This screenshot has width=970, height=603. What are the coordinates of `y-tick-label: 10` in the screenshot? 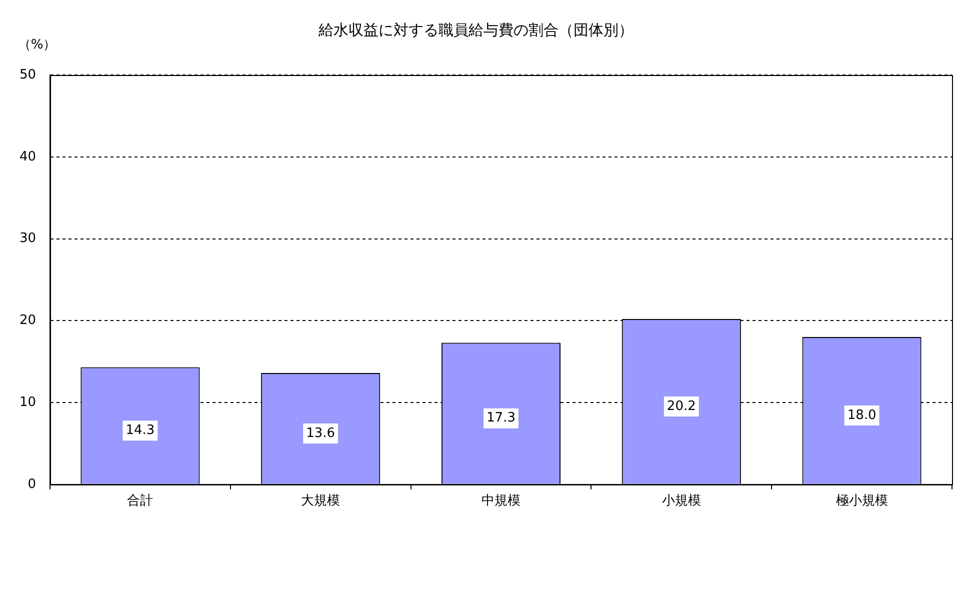 It's located at (27, 402).